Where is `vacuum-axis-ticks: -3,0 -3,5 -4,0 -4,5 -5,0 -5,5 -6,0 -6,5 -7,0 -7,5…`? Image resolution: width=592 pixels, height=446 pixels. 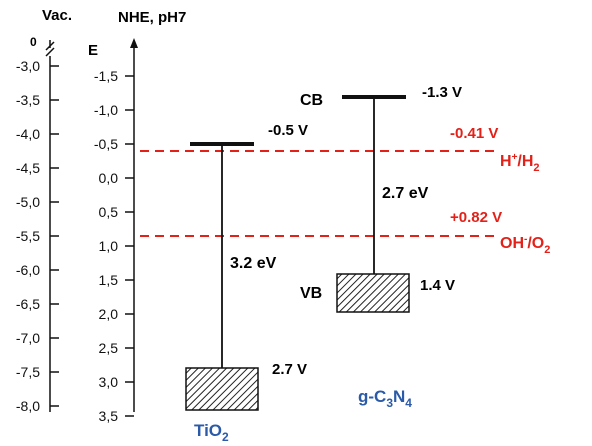
vacuum-axis-ticks: -3,0 -3,5 -4,0 -4,5 -5,0 -5,5 -6,0 -6,5 -7,0 -7,5… is located at coordinates (37, 236).